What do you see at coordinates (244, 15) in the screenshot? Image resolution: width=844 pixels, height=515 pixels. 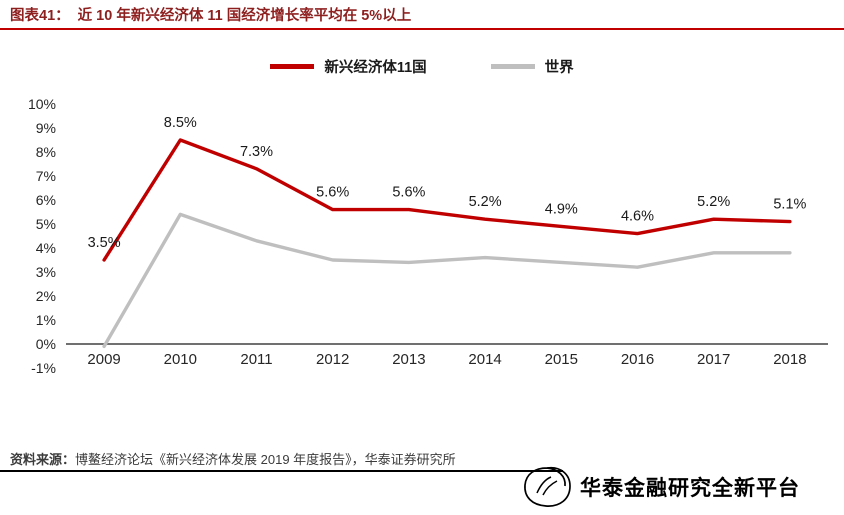 I see `figure-title: 近 10 年新兴经济体 11 国经济增长率平均在 5%以上` at bounding box center [244, 15].